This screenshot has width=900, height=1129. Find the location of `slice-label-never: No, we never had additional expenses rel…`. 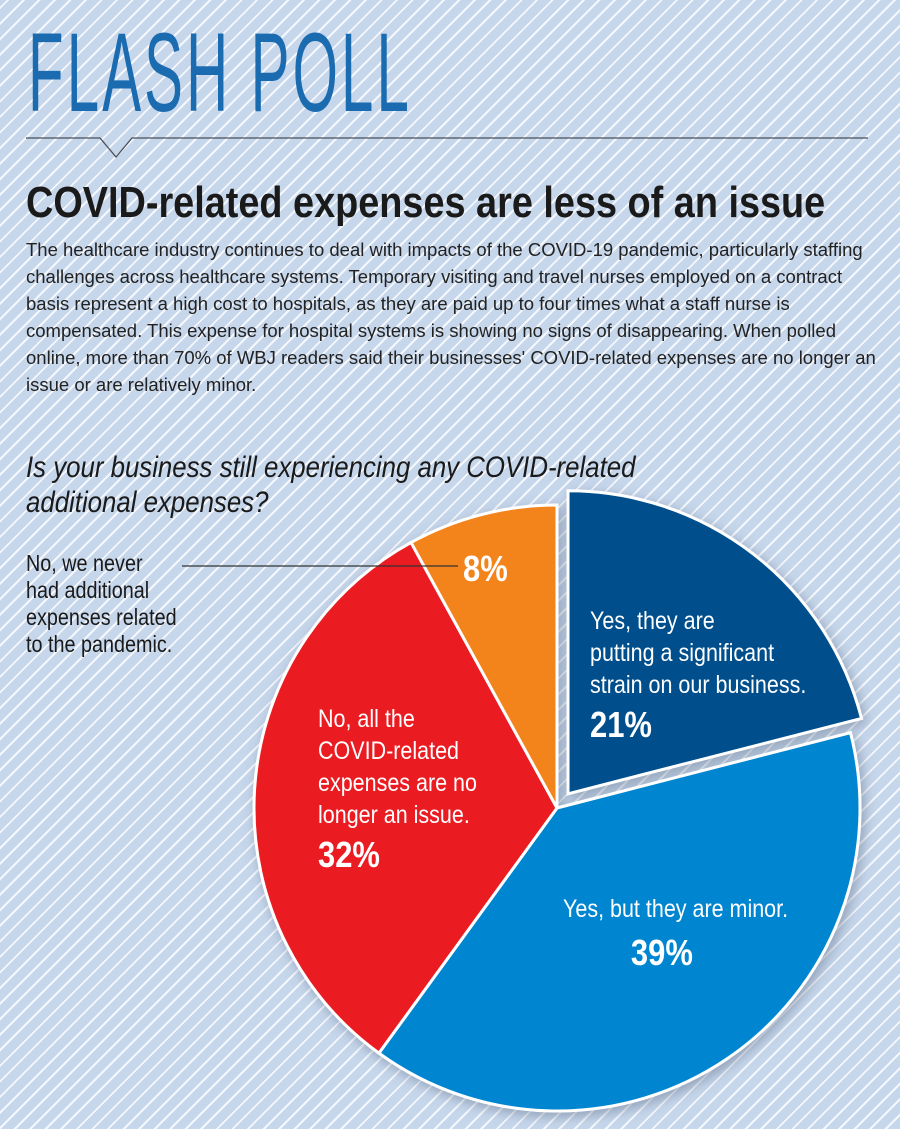

slice-label-never: No, we never had additional expenses rel… is located at coordinates (120, 604).